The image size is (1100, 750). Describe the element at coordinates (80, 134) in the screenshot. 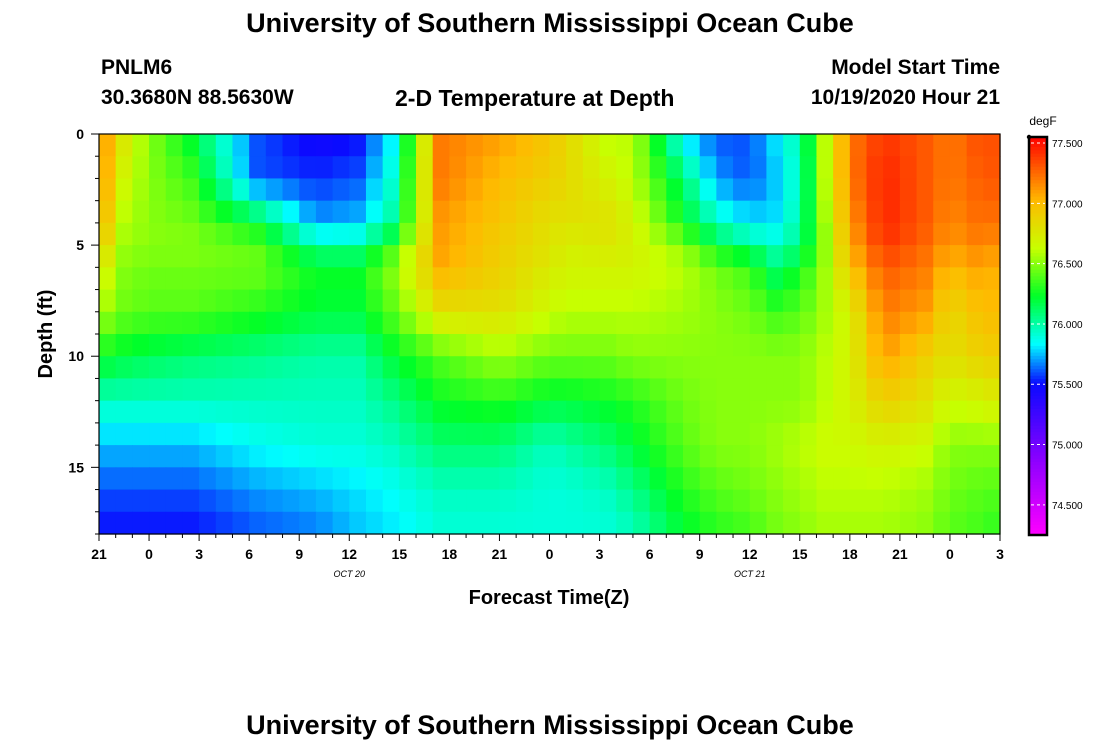

I see `y-tick-label: 0` at that location.